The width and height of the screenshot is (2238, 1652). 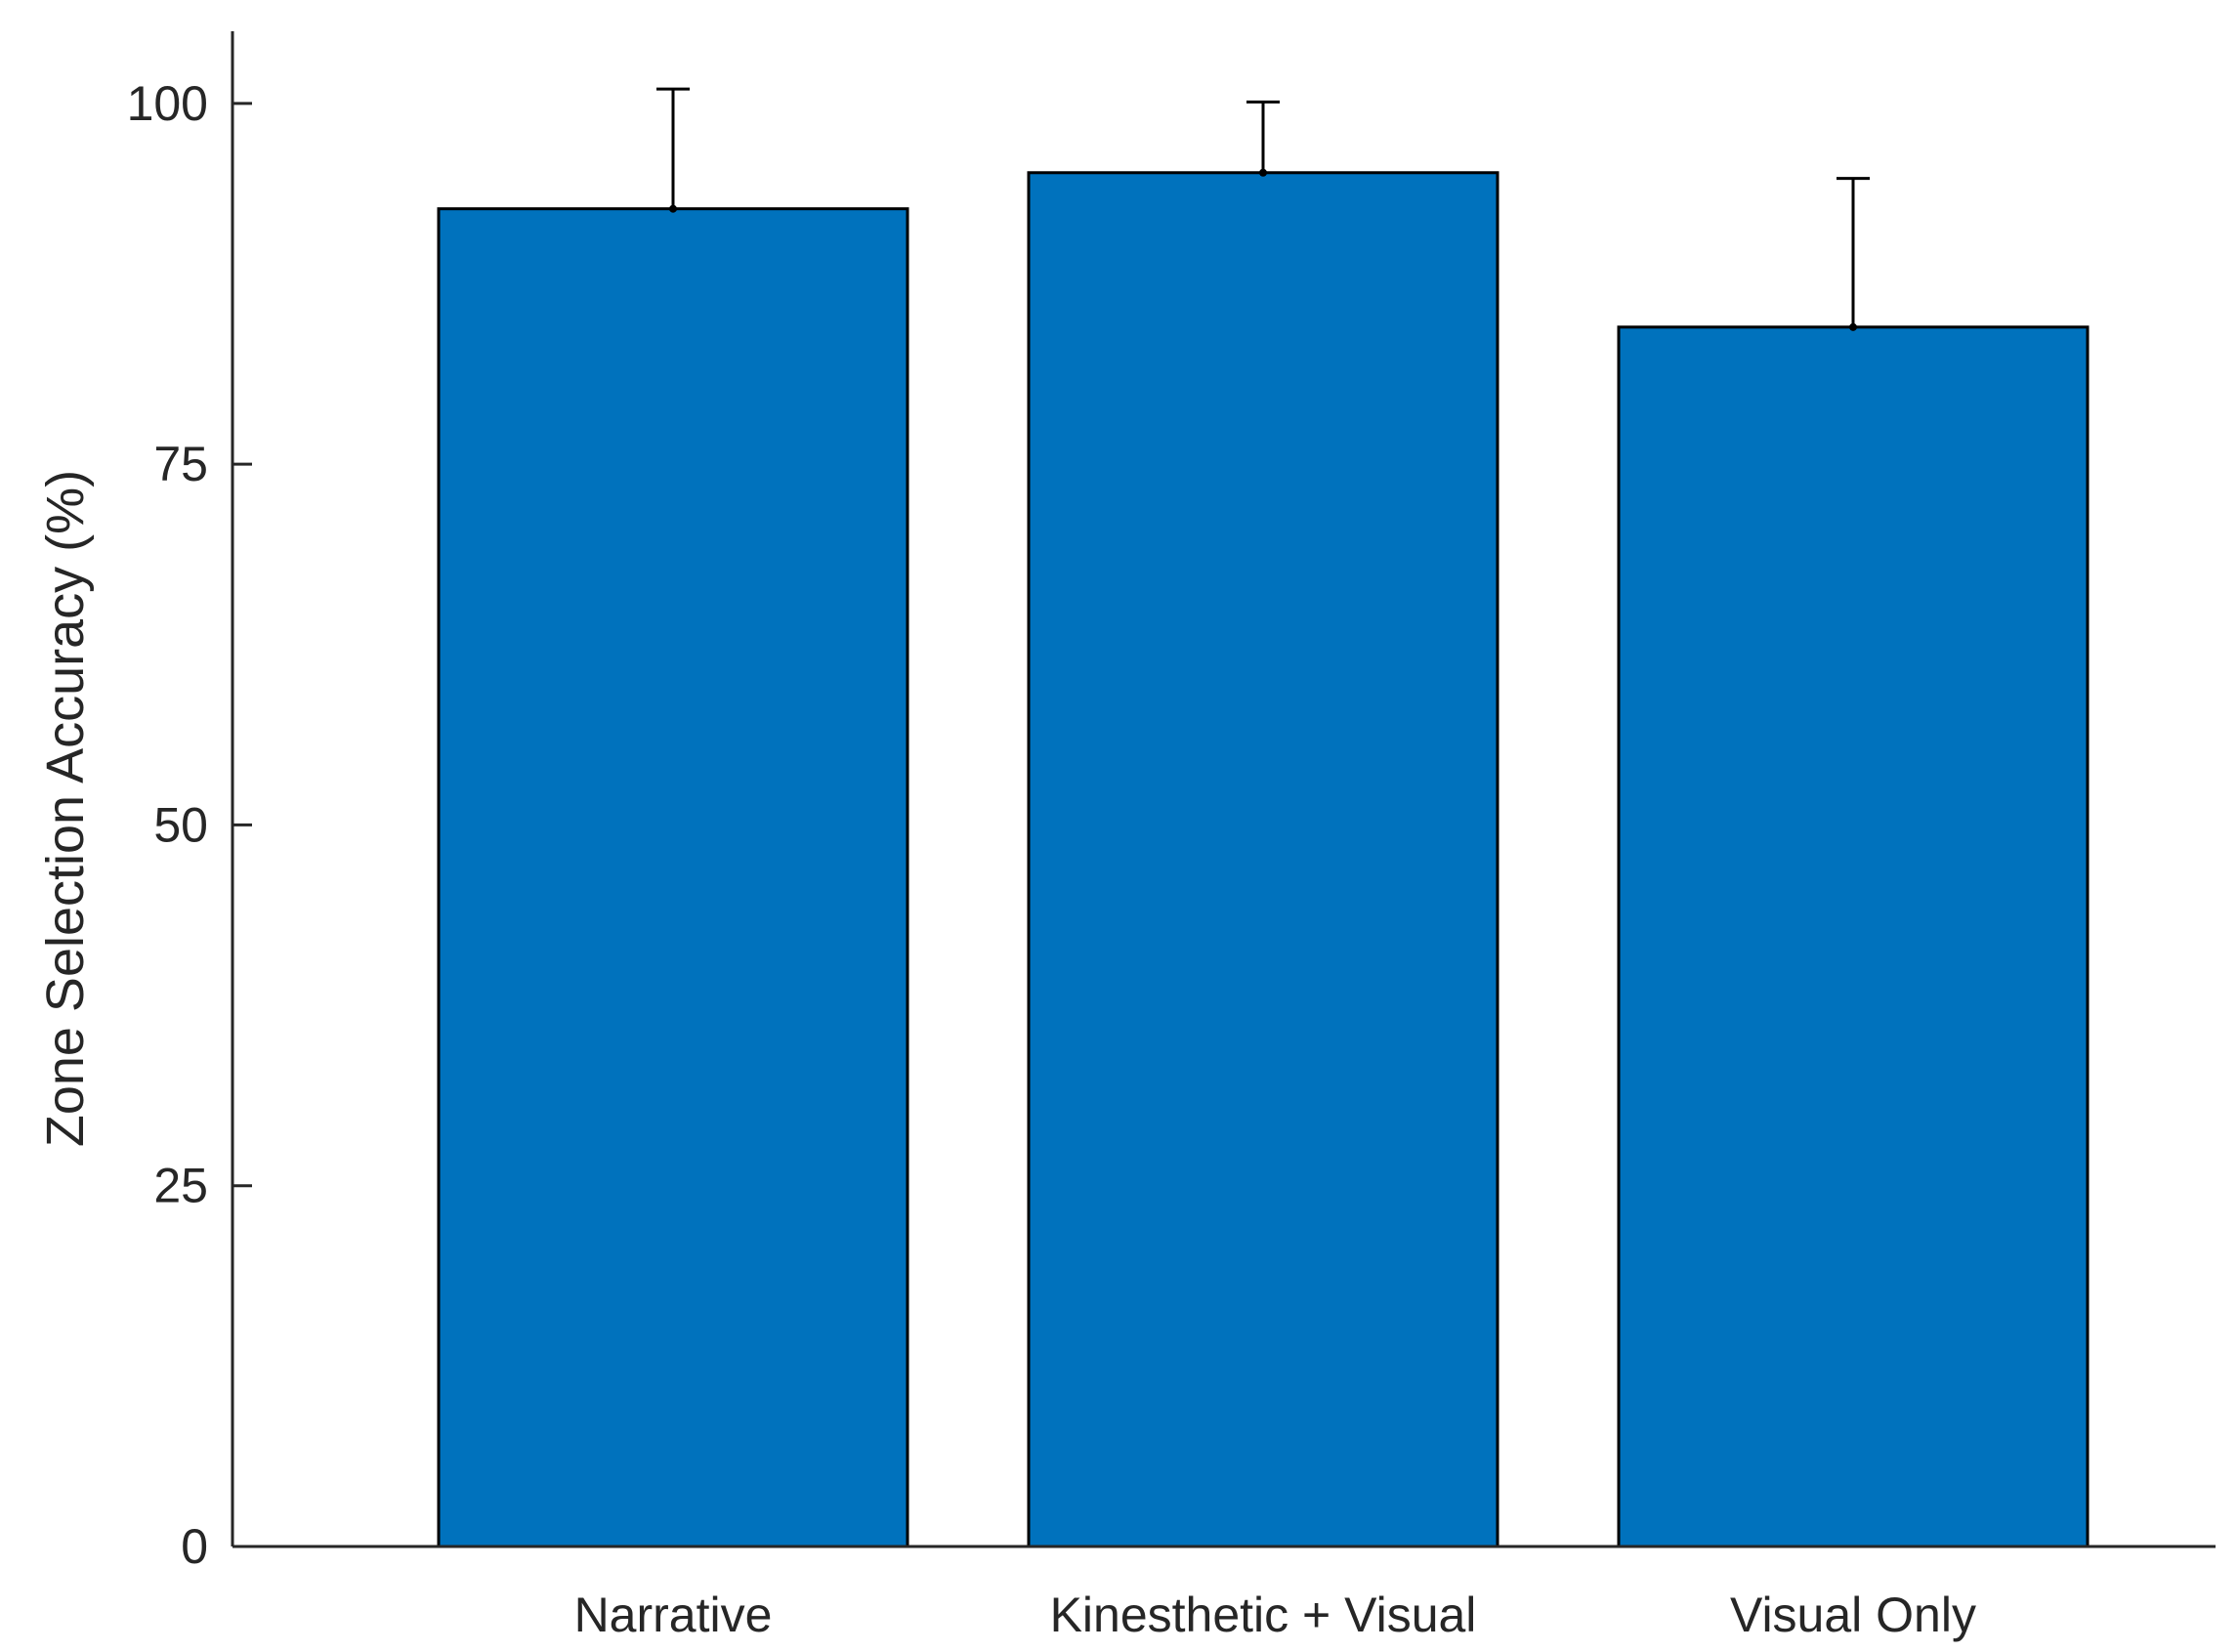 What do you see at coordinates (1263, 209) in the screenshot?
I see `error-bars` at bounding box center [1263, 209].